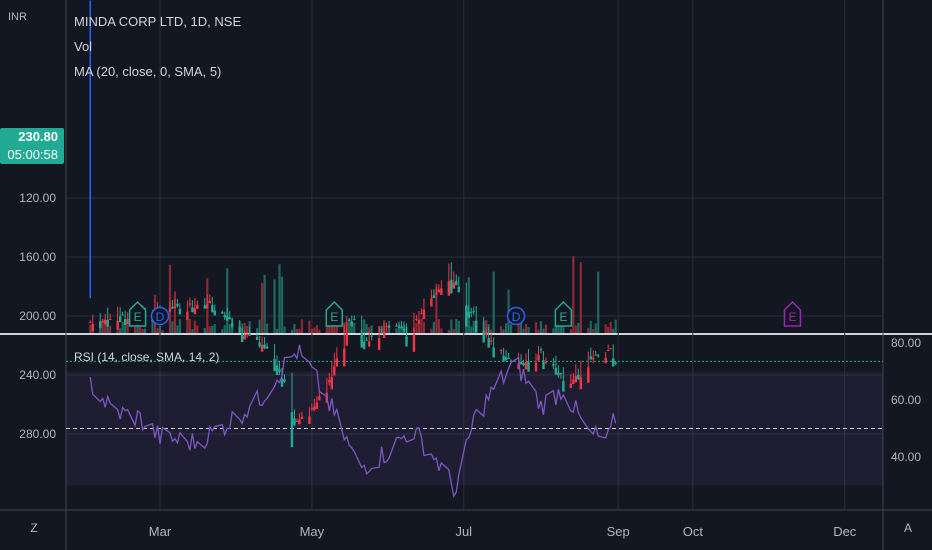 Image resolution: width=932 pixels, height=550 pixels. Describe the element at coordinates (17, 17) in the screenshot. I see `currency-label: INR` at that location.